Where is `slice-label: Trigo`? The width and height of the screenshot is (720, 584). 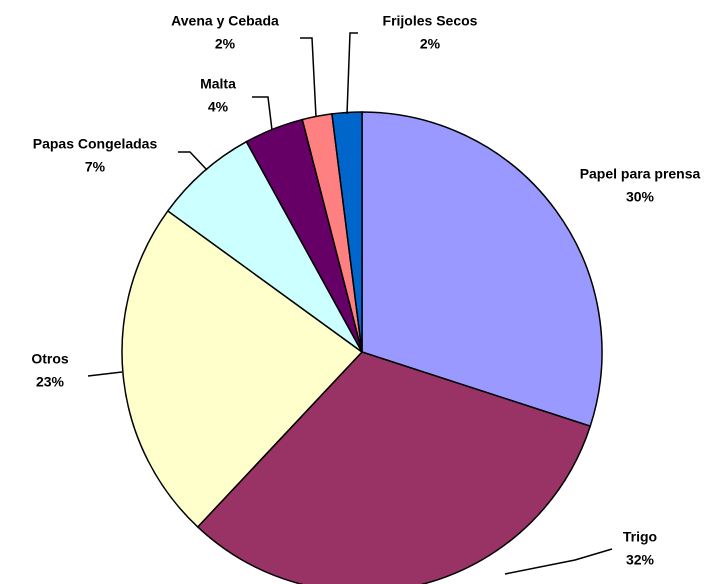 slice-label: Trigo is located at coordinates (640, 537).